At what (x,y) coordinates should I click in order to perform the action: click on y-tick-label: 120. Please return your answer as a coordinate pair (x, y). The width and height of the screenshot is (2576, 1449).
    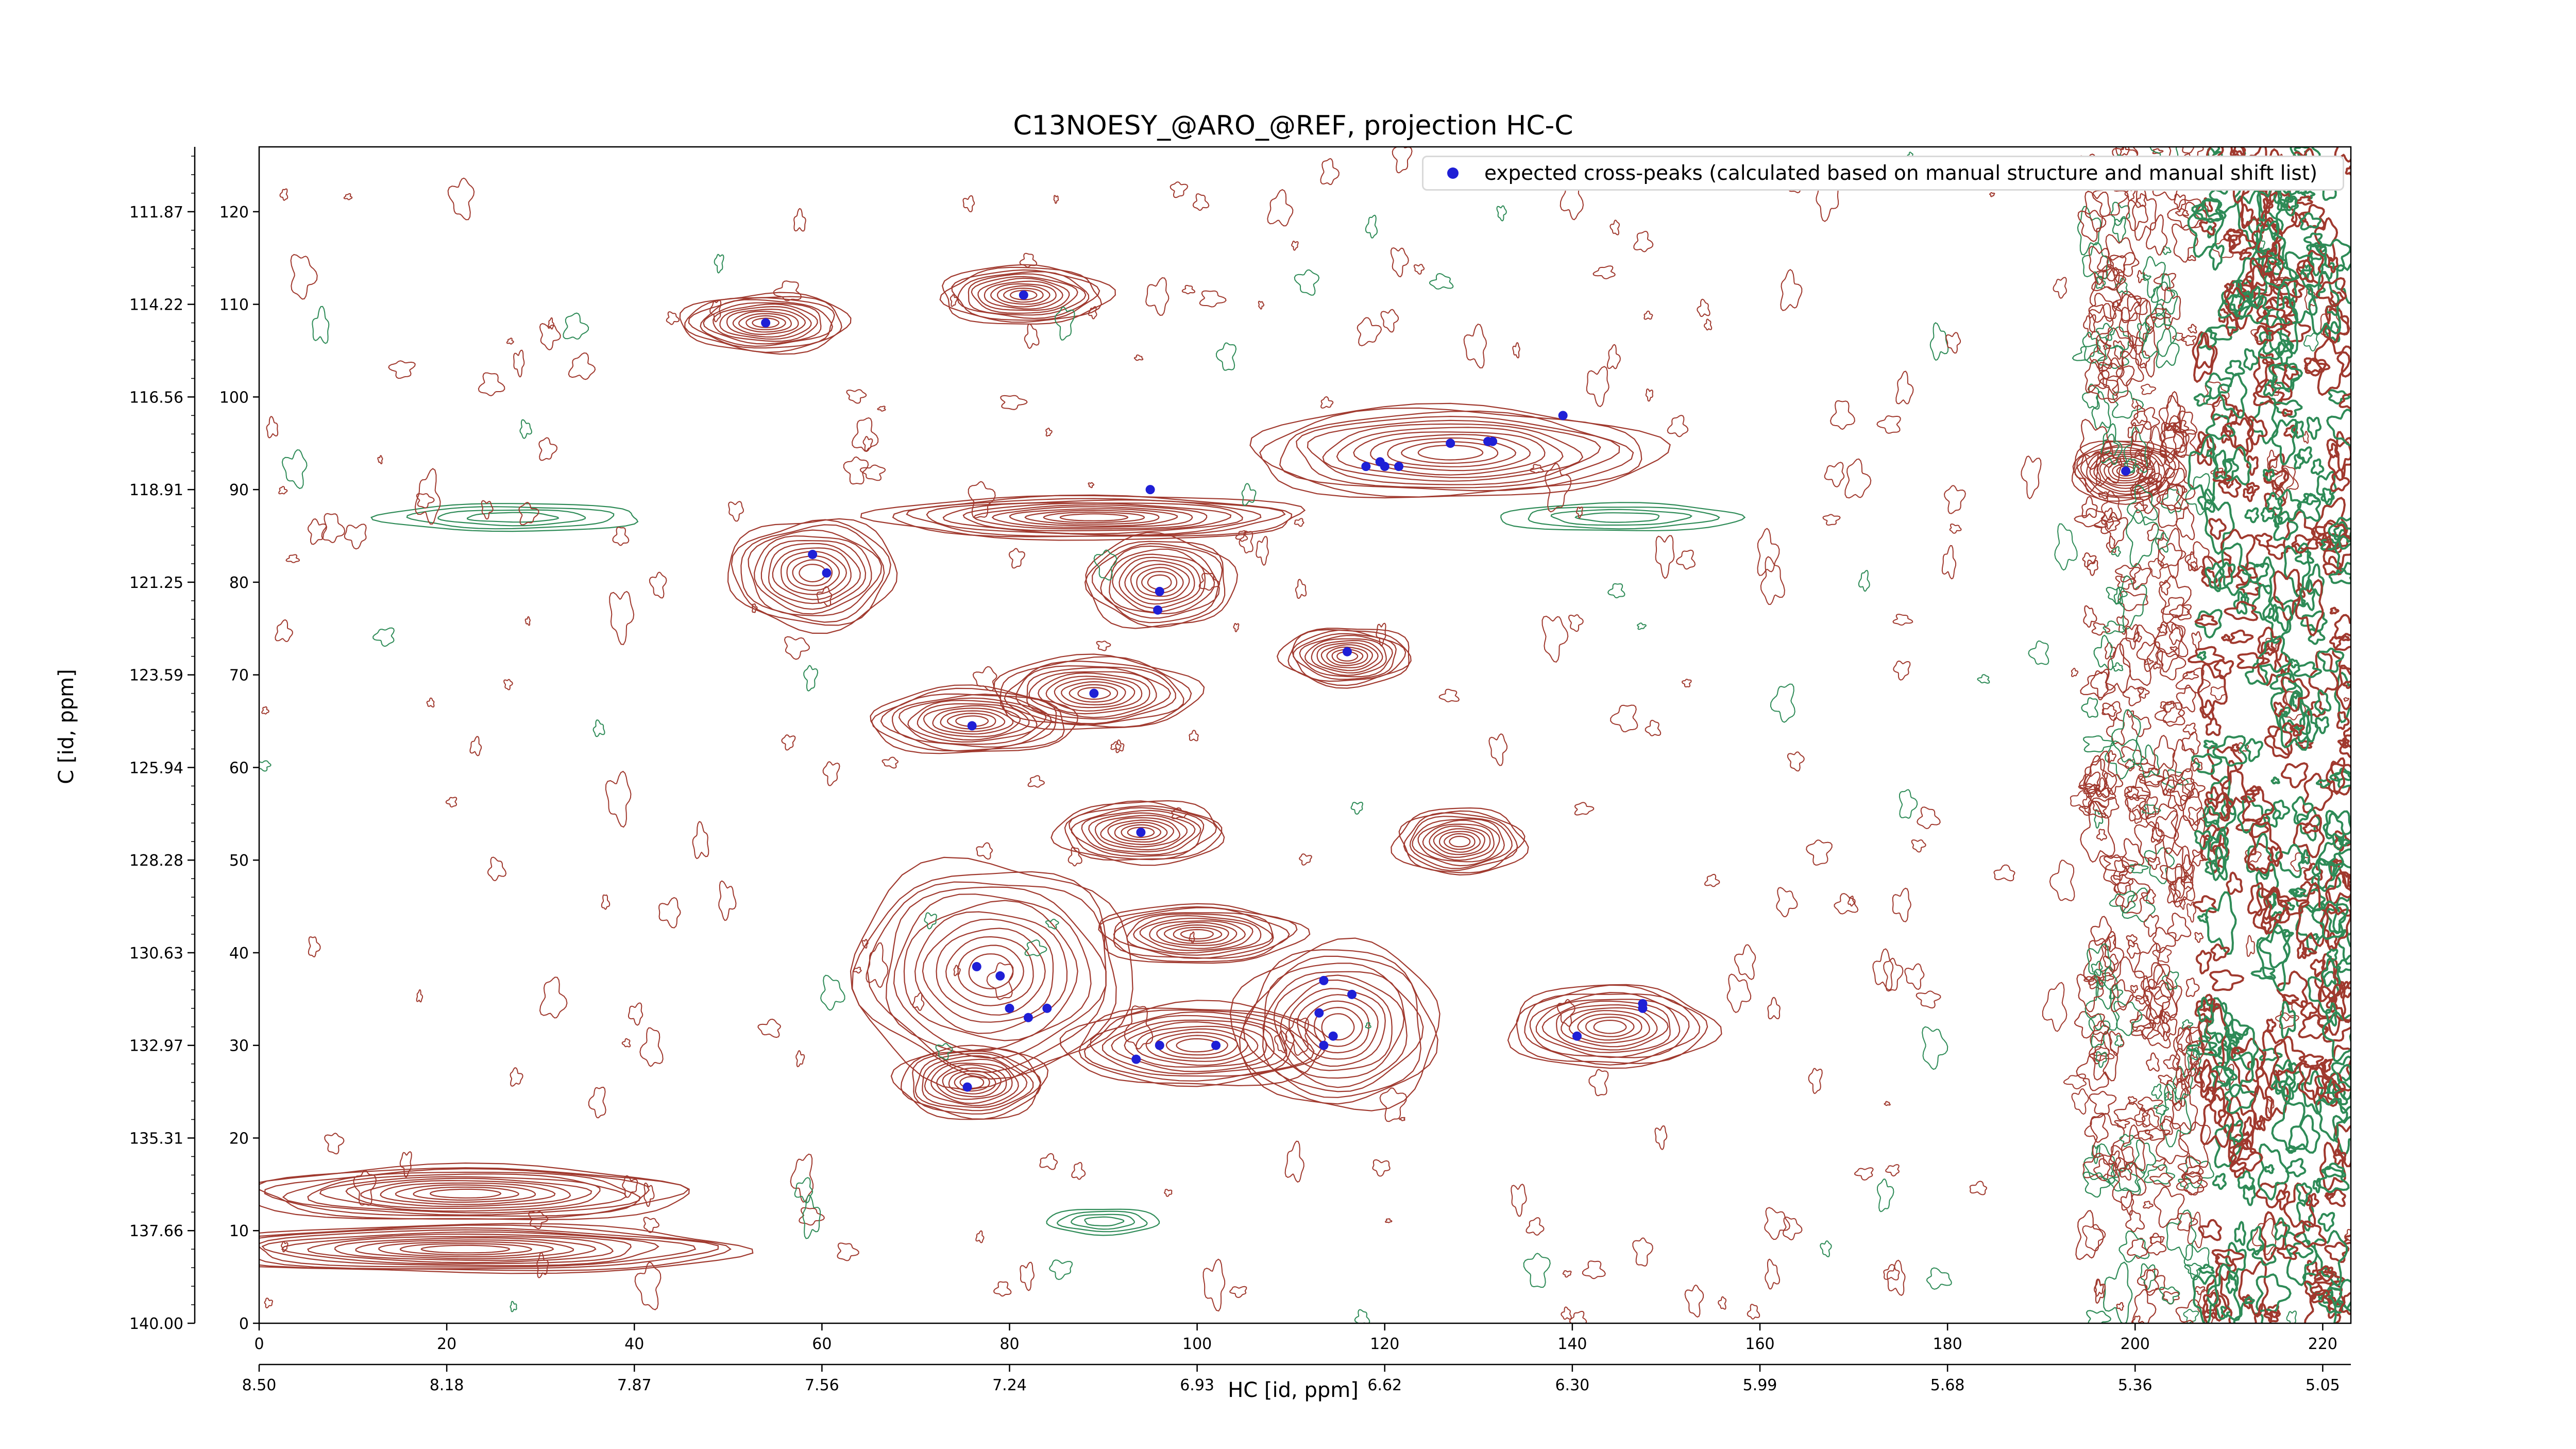
    Looking at the image, I should click on (234, 213).